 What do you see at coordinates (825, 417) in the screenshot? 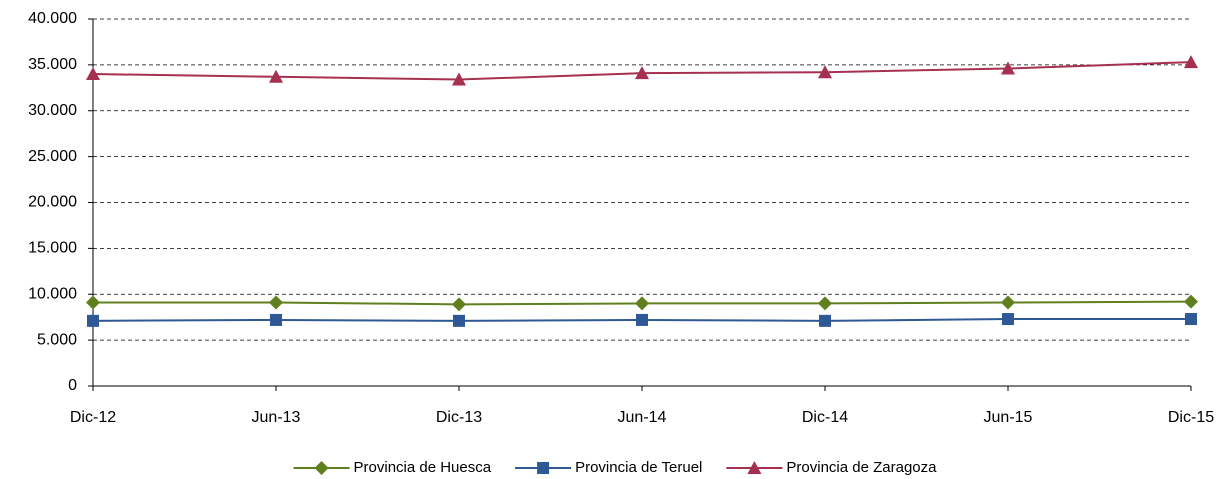
I see `x-tick-label: Dic-14` at bounding box center [825, 417].